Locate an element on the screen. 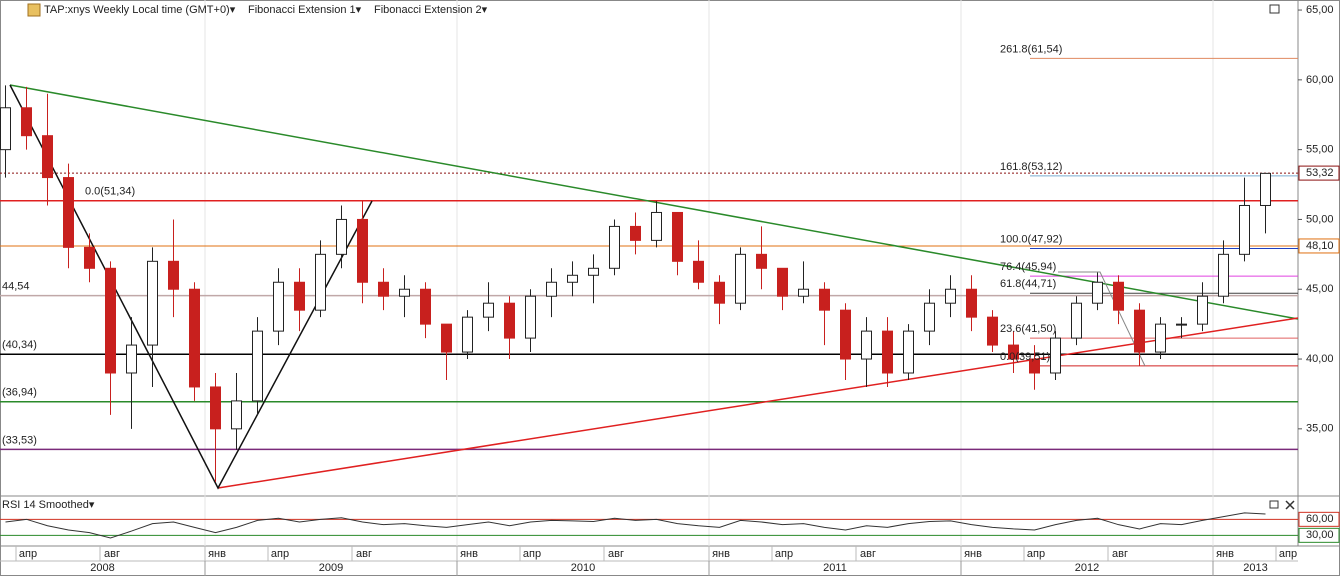 This screenshot has width=1340, height=581. y-tick-label: 65,00 is located at coordinates (1320, 10).